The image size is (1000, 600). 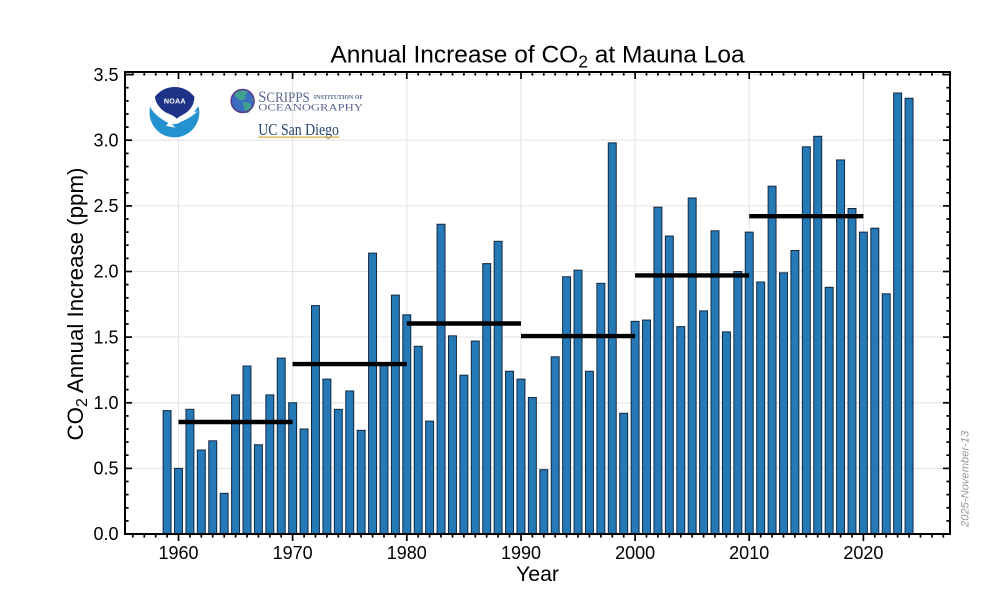 I want to click on svg-text: 3.0, so click(x=105, y=140).